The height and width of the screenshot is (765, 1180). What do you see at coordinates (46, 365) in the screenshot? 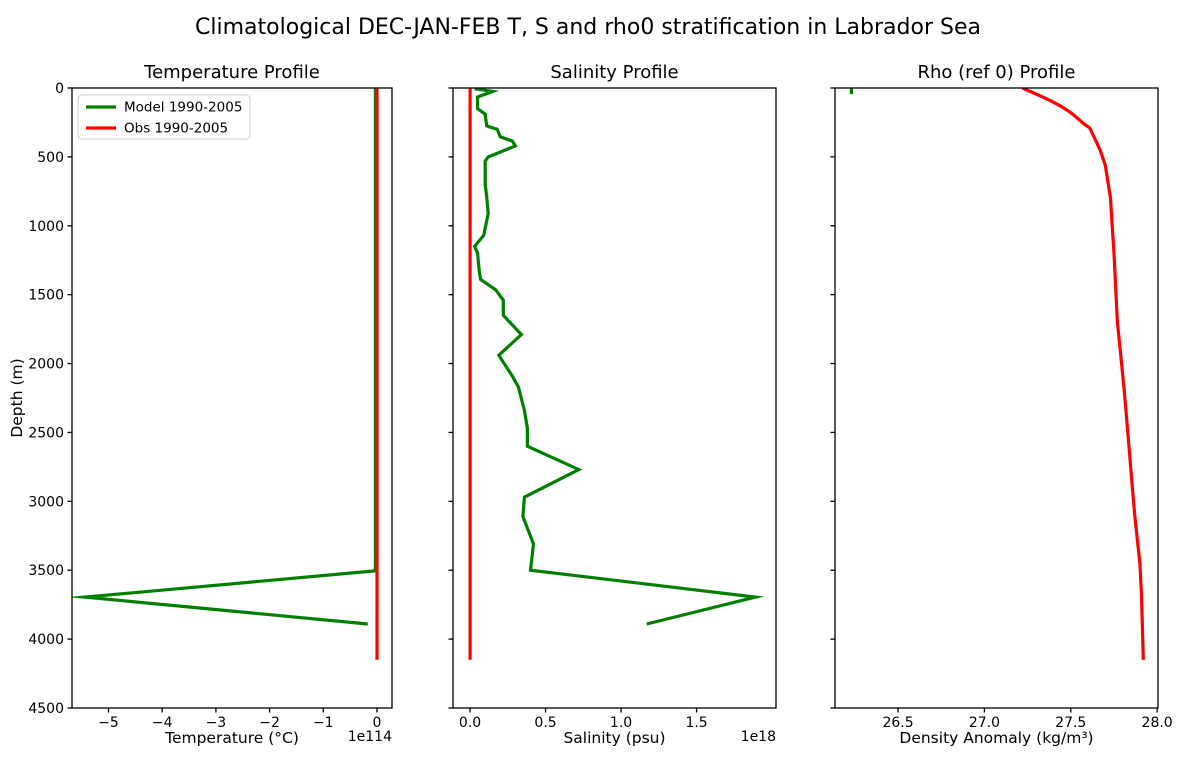
I see `y-tick-label: 2000` at bounding box center [46, 365].